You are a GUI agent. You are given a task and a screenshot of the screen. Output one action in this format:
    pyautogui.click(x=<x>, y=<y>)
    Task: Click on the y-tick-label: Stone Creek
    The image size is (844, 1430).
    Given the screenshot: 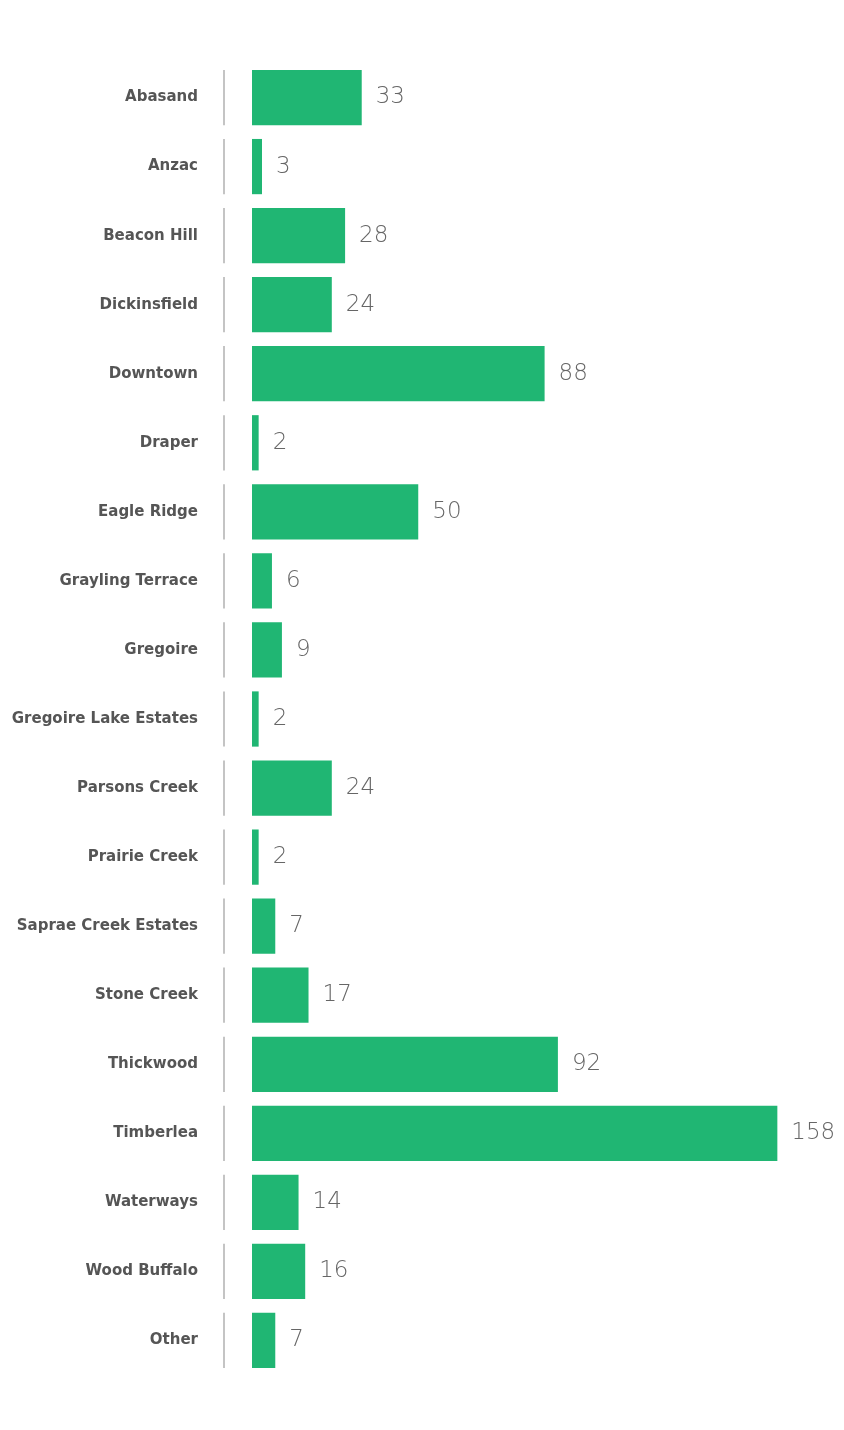 What is the action you would take?
    pyautogui.click(x=147, y=994)
    